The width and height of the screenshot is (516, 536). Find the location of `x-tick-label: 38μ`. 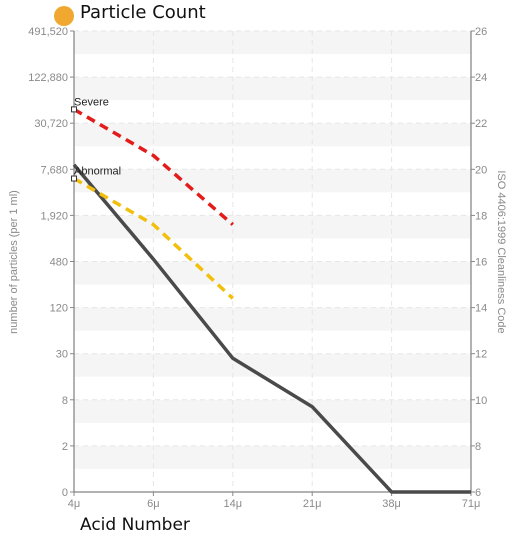

x-tick-label: 38μ is located at coordinates (391, 504).